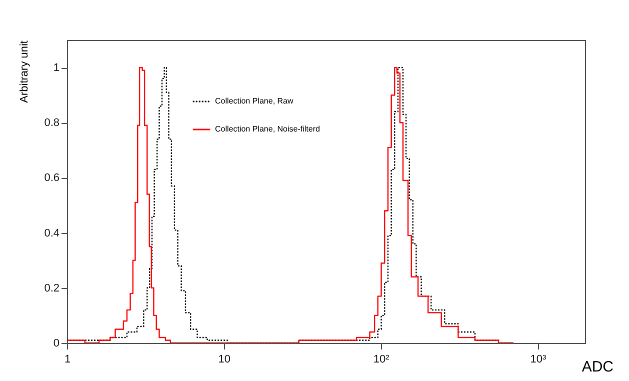 Image resolution: width=629 pixels, height=381 pixels. Describe the element at coordinates (56, 68) in the screenshot. I see `y-tick-label: 1` at that location.